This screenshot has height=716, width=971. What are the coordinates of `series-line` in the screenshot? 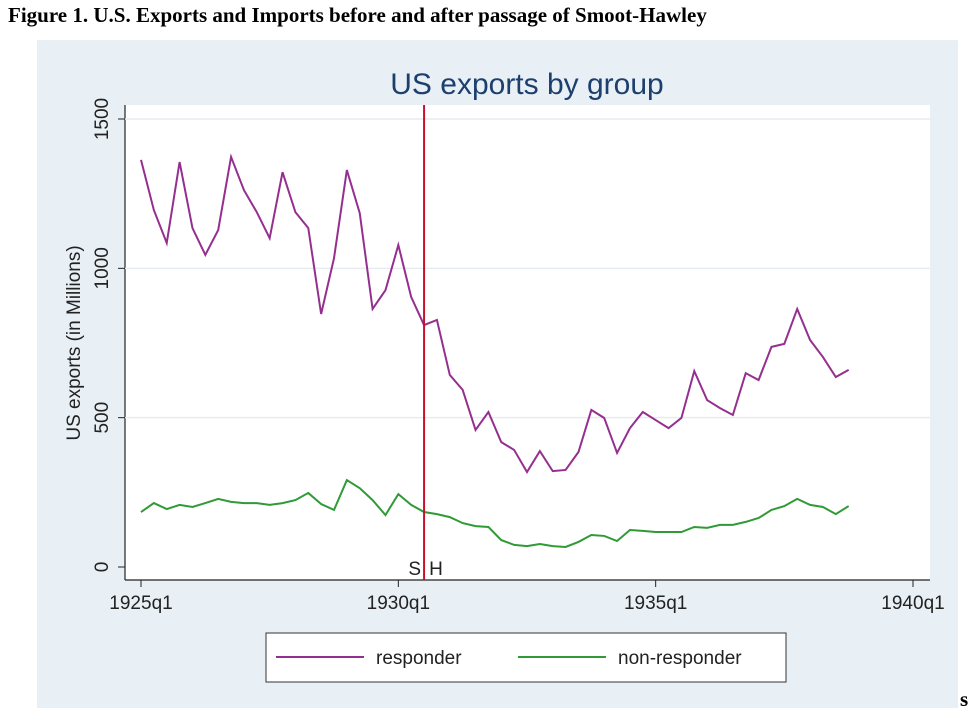 It's located at (495, 513).